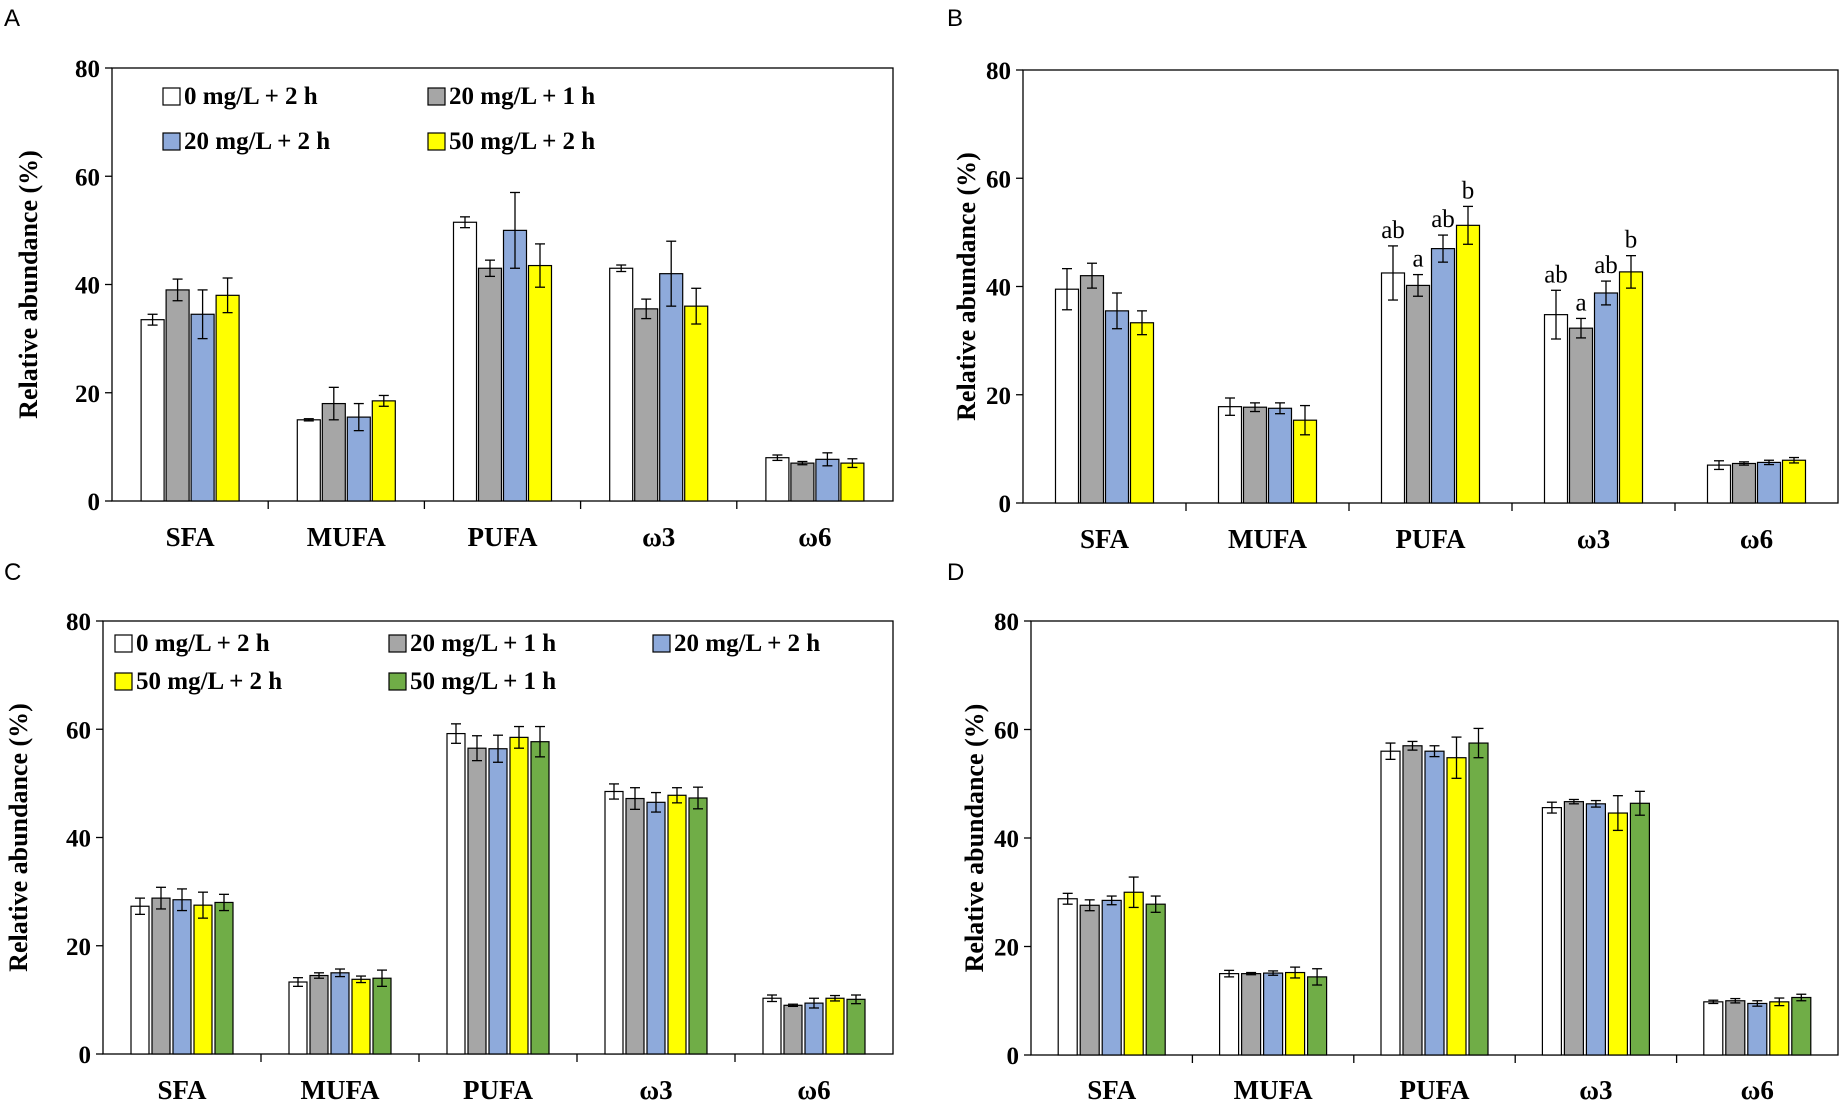  What do you see at coordinates (12, 18) in the screenshot?
I see `panel-letter: A` at bounding box center [12, 18].